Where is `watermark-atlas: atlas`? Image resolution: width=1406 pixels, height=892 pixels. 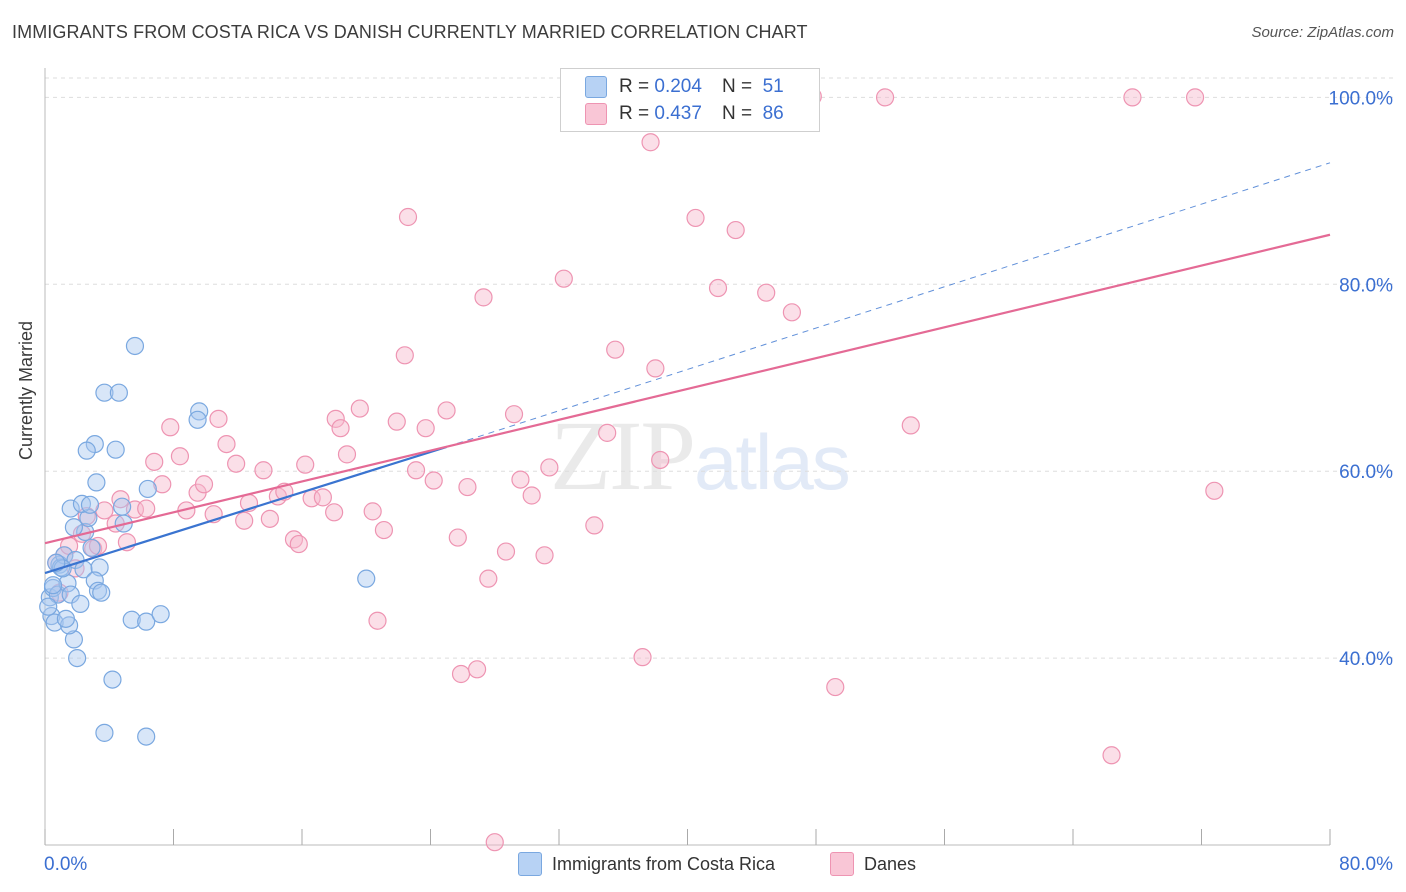 watermark-atlas: atlas is located at coordinates (772, 462).